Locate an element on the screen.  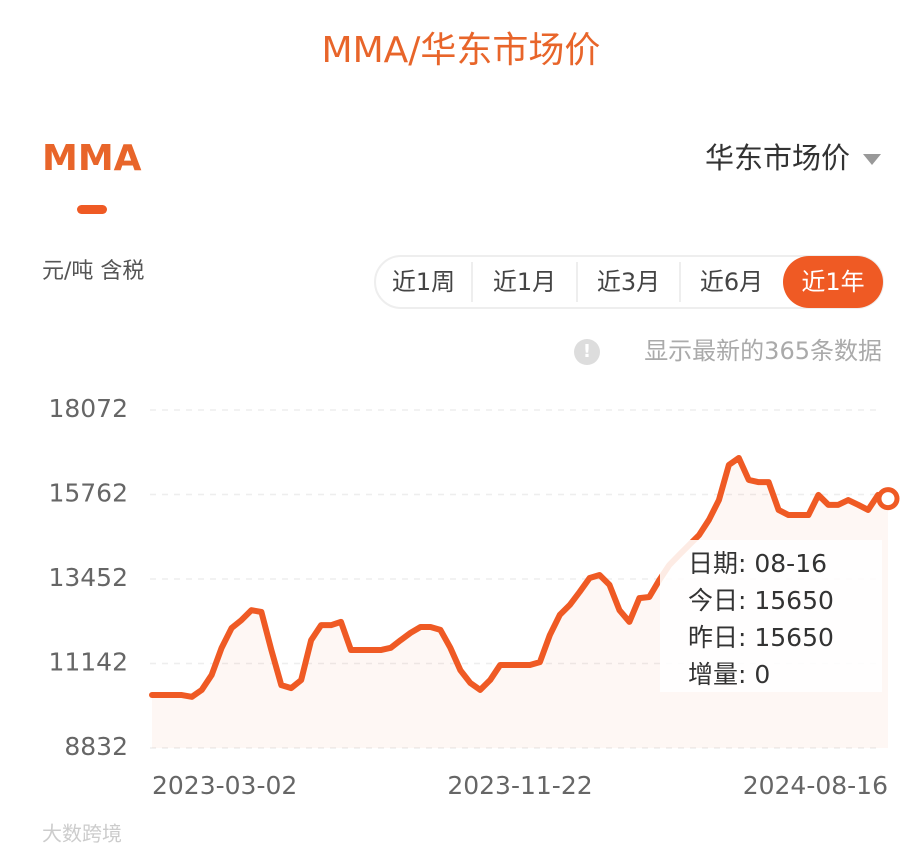
range-button: 近3月 is located at coordinates (628, 282).